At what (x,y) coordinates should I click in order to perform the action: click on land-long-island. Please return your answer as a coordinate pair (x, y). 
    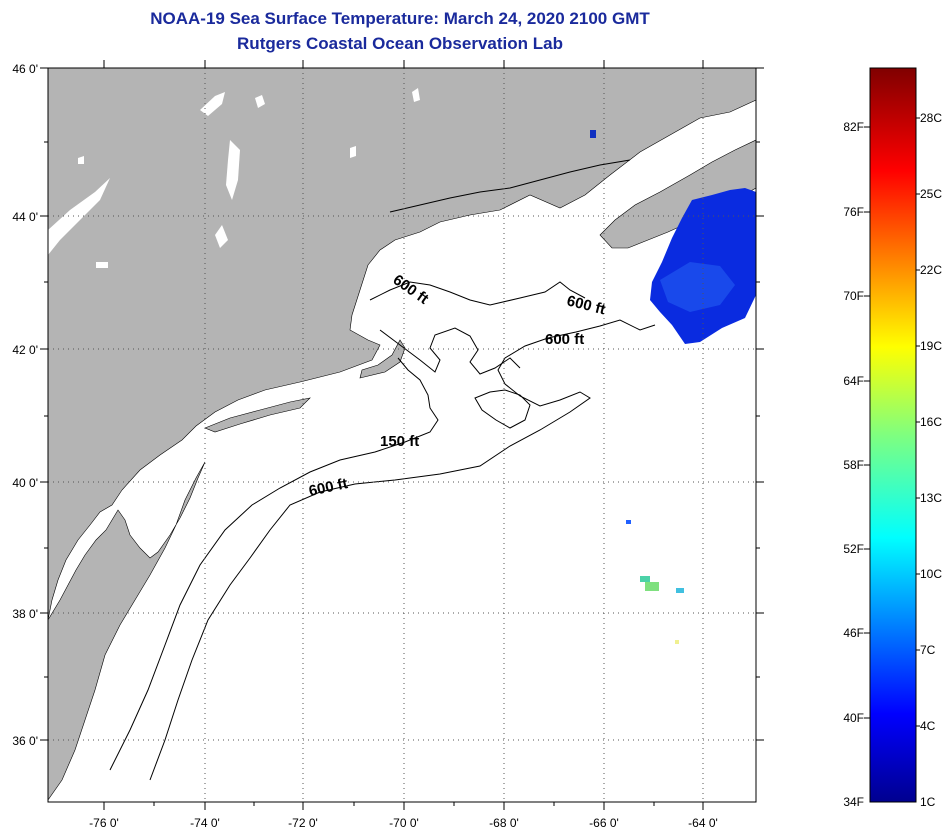
    Looking at the image, I should click on (257, 415).